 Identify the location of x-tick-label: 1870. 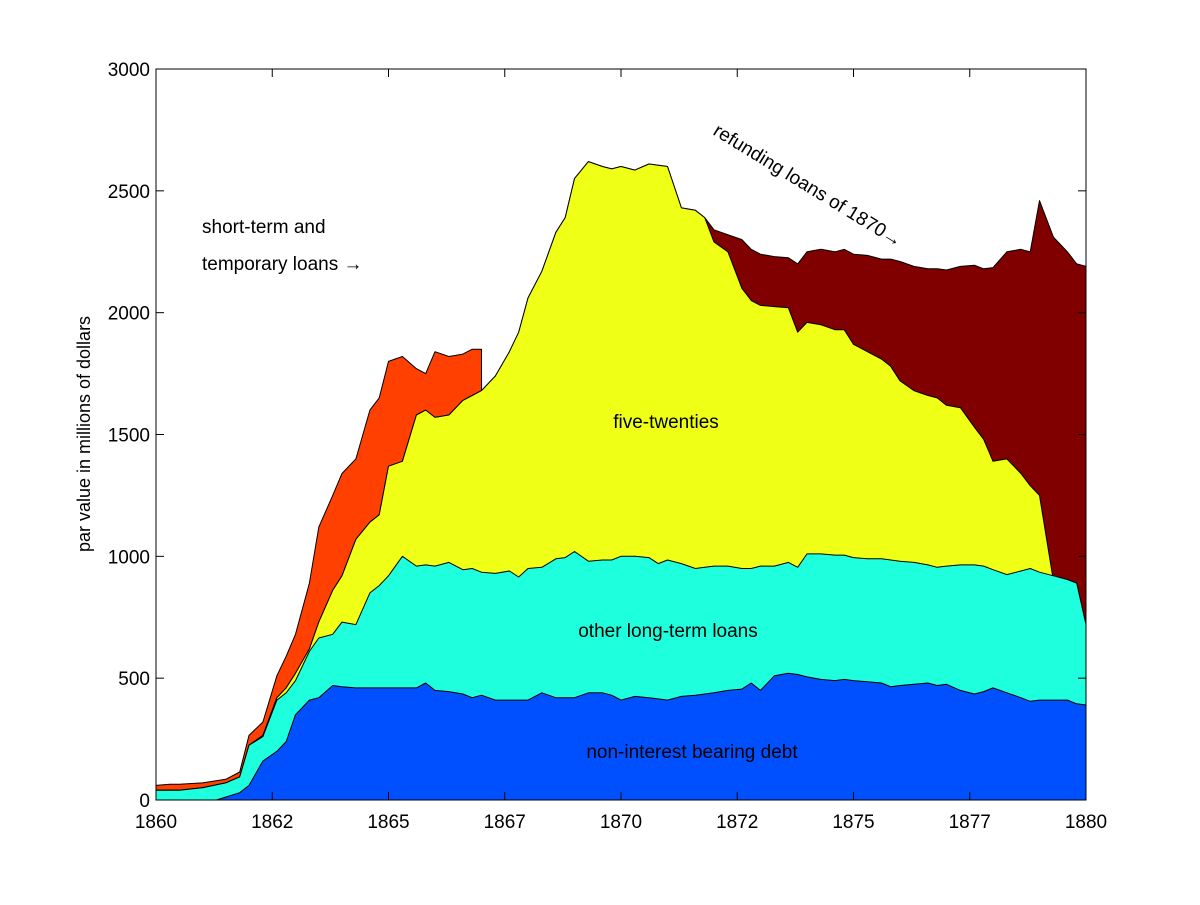
(621, 822).